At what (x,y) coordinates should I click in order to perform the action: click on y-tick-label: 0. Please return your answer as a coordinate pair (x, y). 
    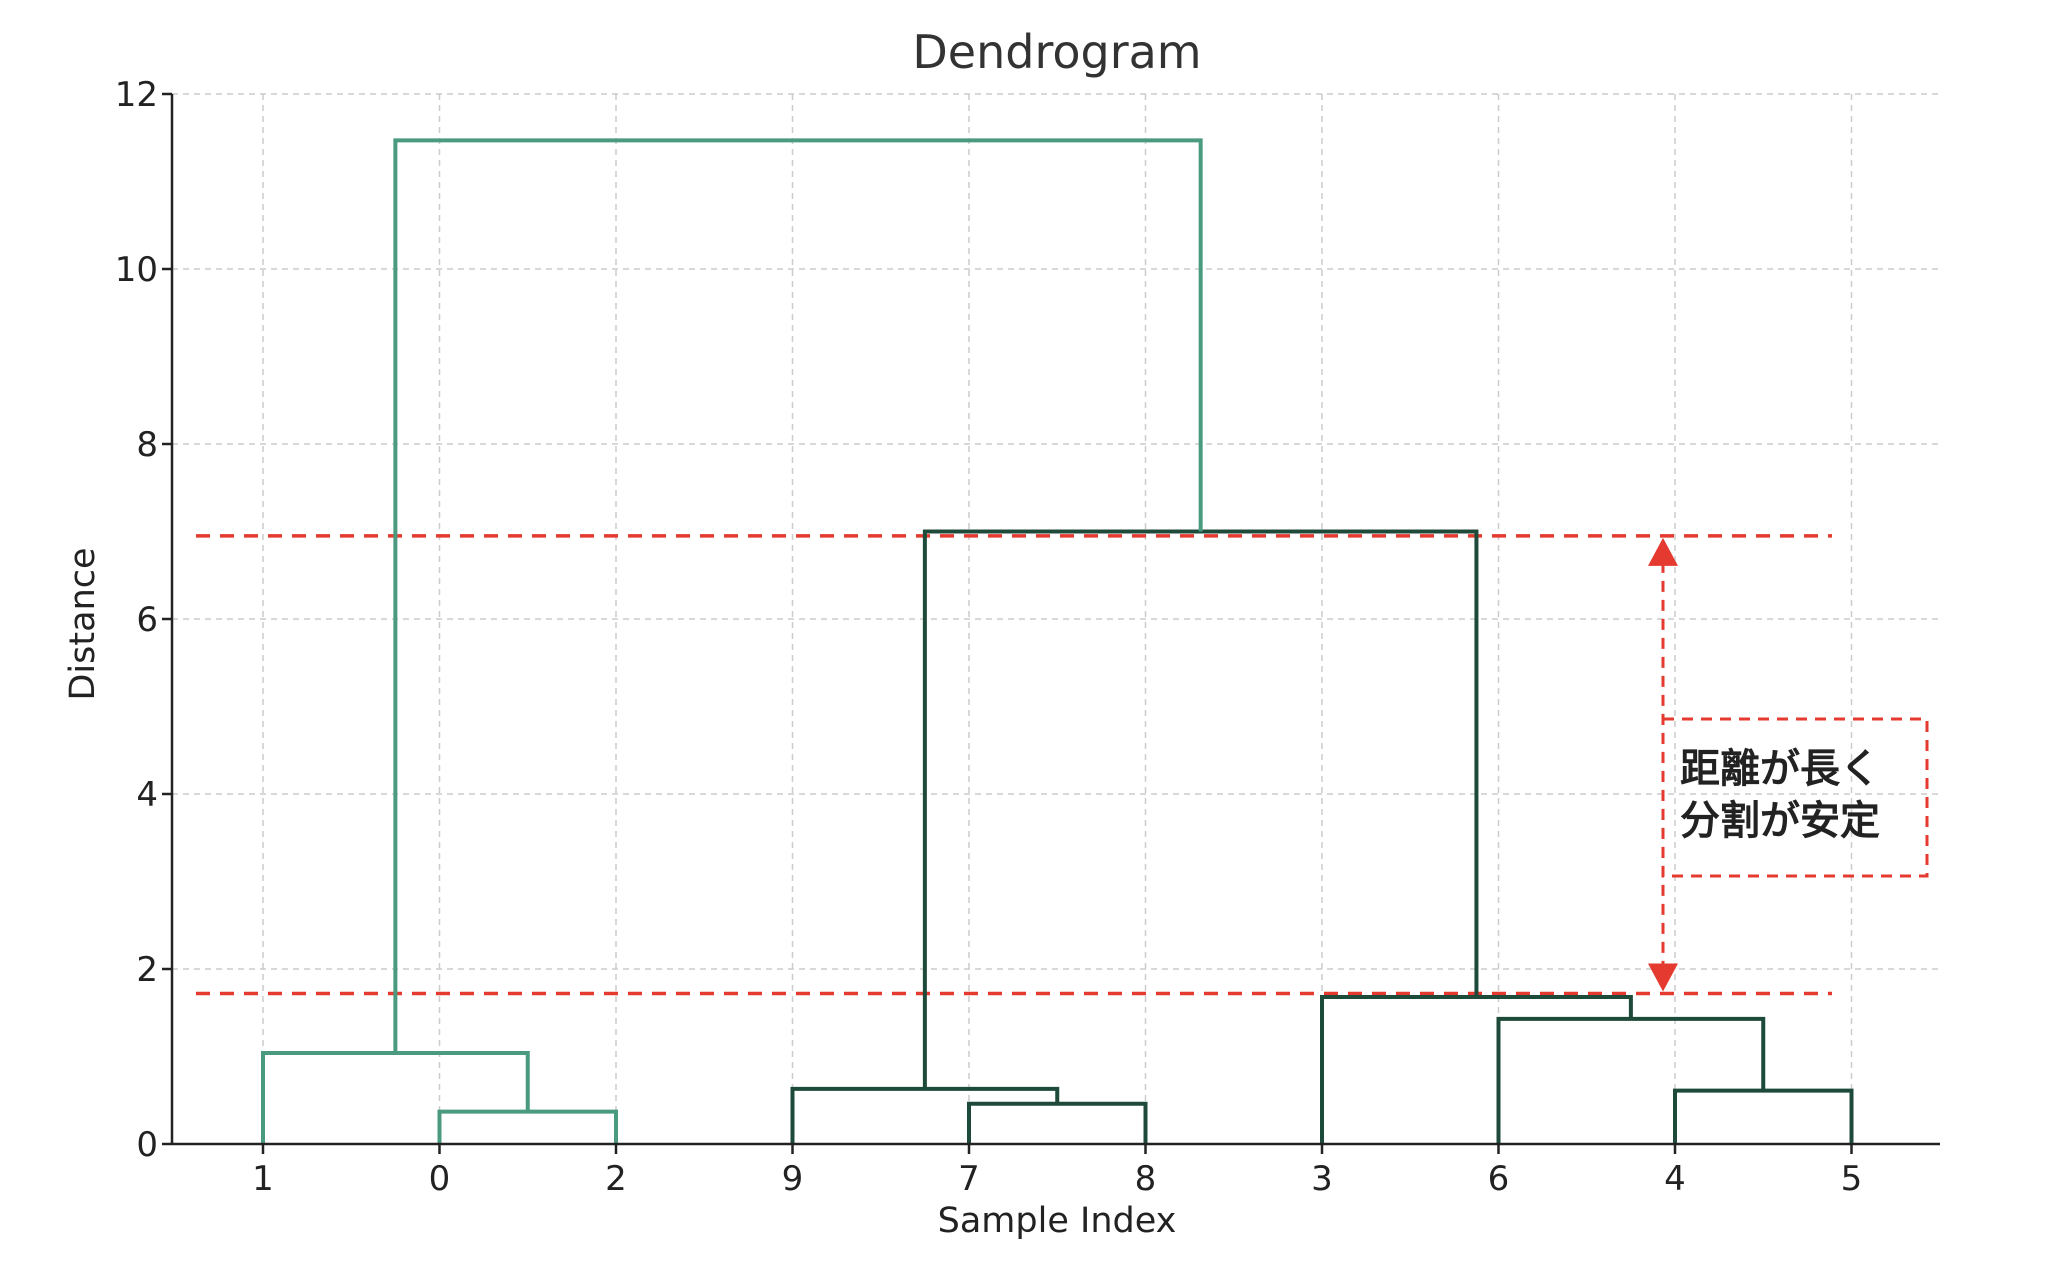
    Looking at the image, I should click on (147, 1145).